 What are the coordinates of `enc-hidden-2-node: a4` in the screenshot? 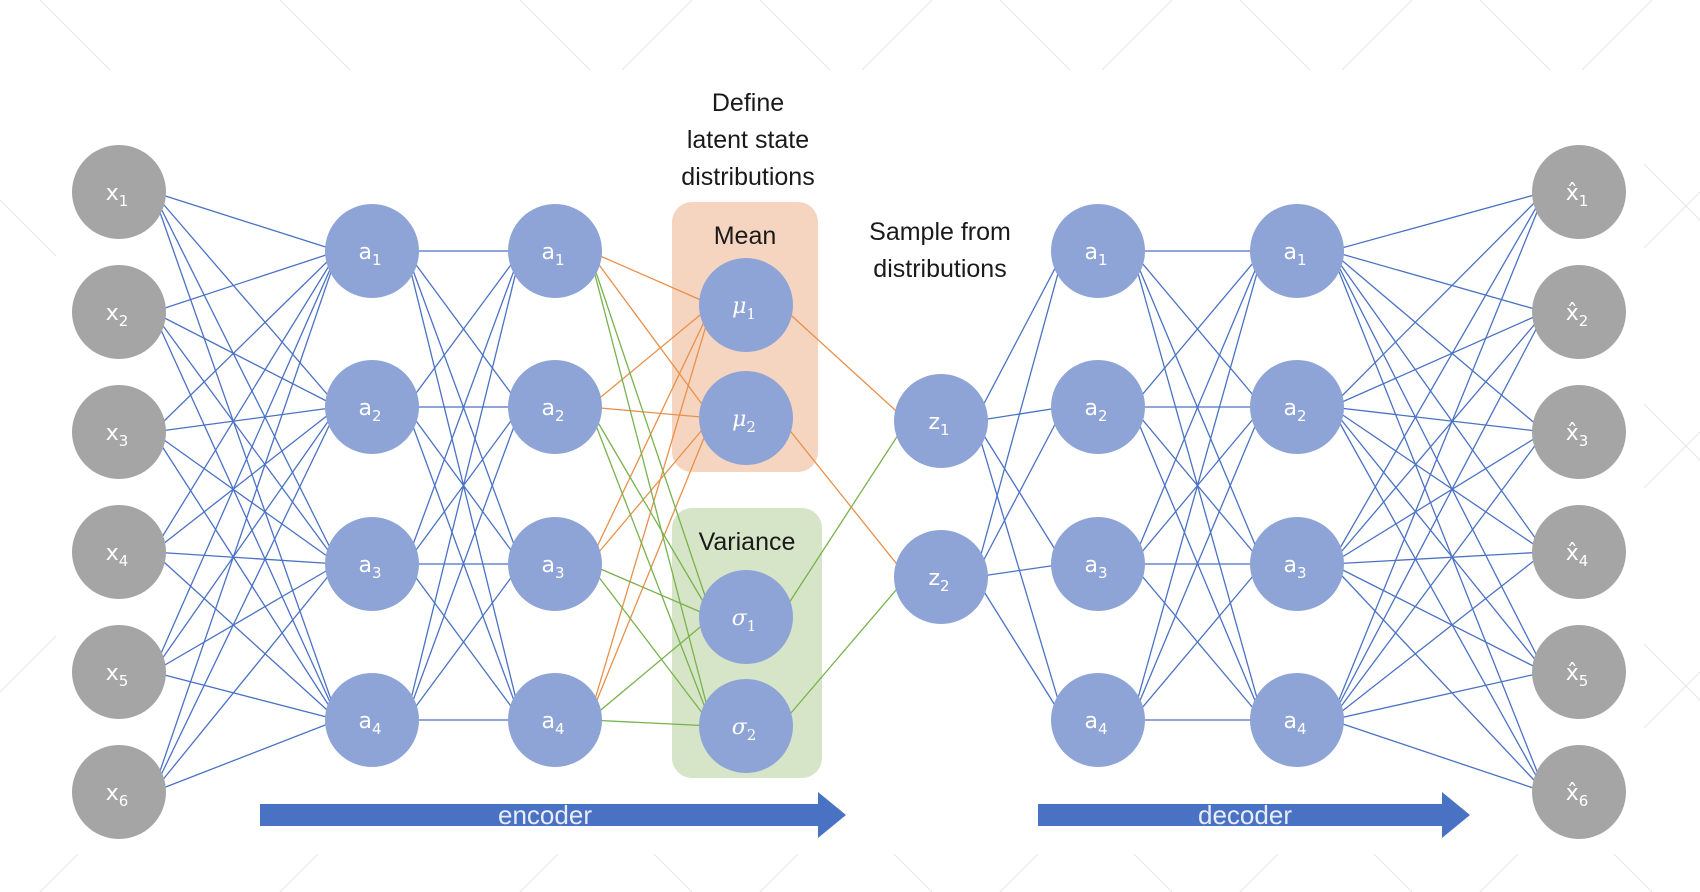 It's located at (555, 720).